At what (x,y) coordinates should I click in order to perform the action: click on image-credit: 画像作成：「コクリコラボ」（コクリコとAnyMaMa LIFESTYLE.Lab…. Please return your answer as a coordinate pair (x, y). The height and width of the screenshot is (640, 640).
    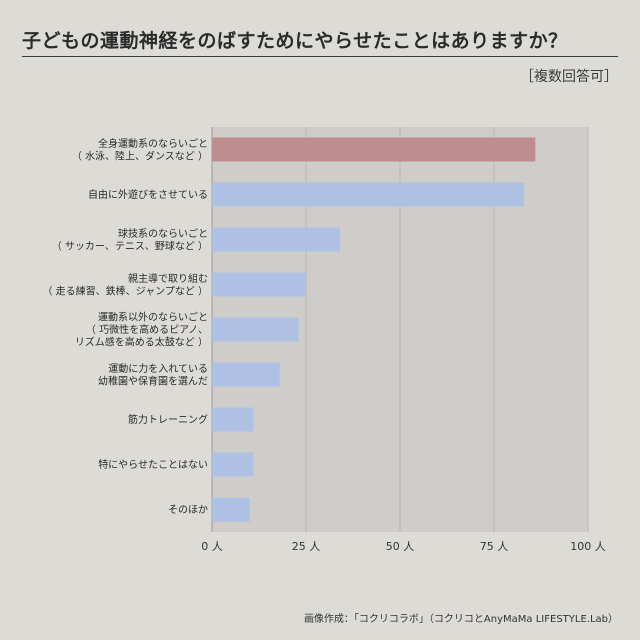
    Looking at the image, I should click on (460, 619).